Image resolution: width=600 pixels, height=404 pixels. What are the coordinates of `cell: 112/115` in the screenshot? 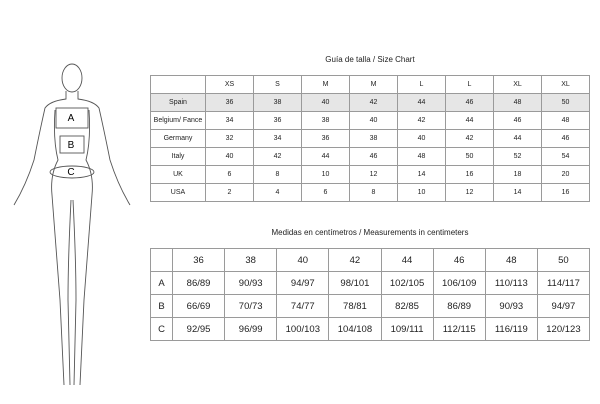 It's located at (459, 329).